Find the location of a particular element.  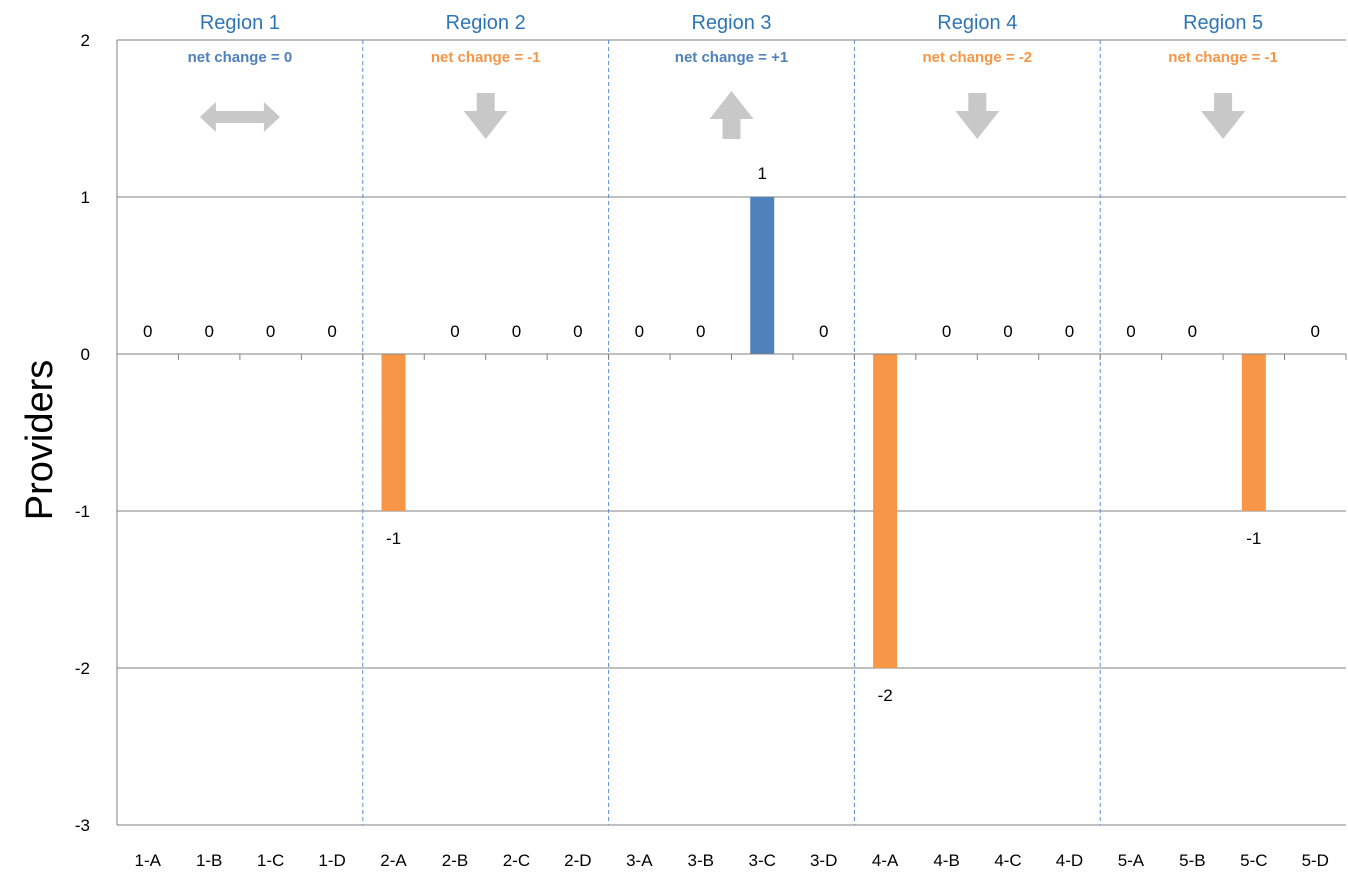

x-tick-label: 4-D is located at coordinates (1069, 860).